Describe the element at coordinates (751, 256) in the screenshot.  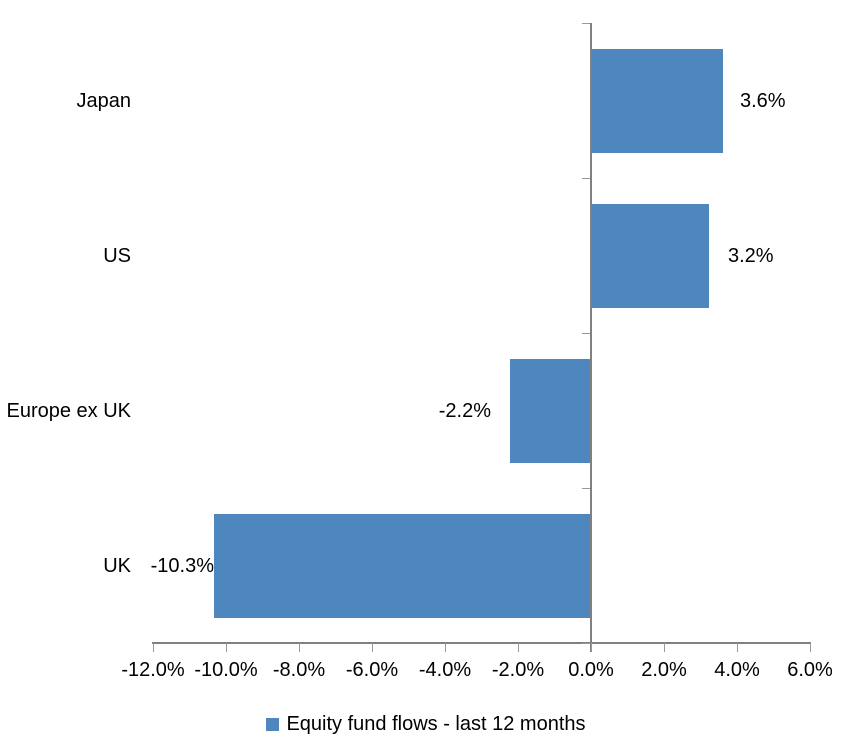
I see `data-label: 3.2%` at that location.